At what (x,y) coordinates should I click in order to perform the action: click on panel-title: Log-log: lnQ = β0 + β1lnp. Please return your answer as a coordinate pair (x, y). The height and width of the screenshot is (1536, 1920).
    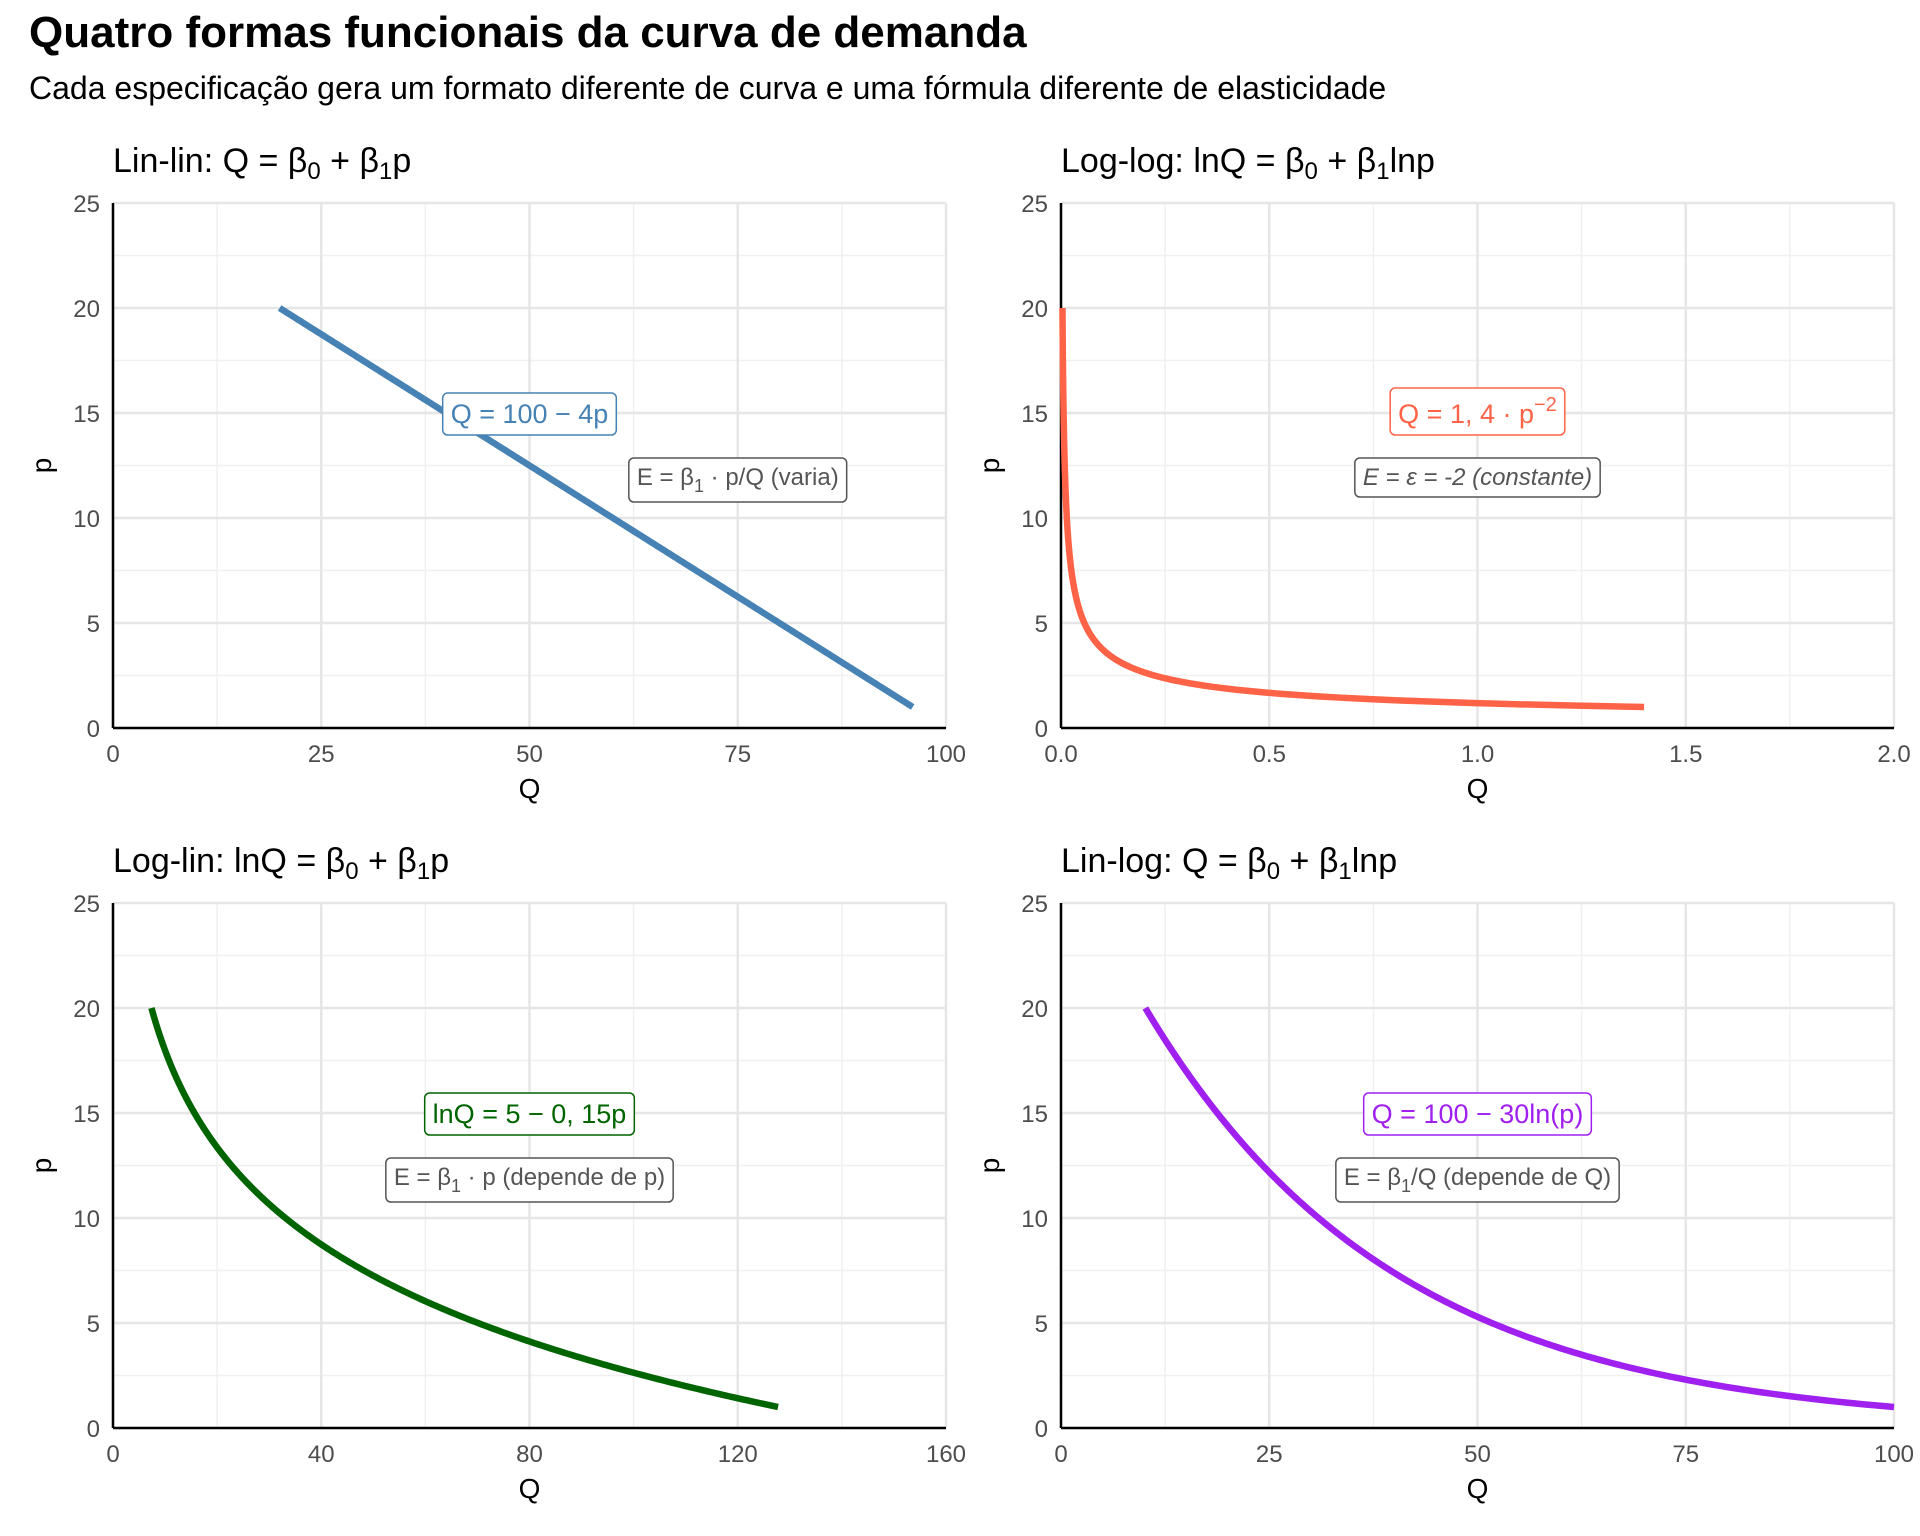
    Looking at the image, I should click on (1248, 163).